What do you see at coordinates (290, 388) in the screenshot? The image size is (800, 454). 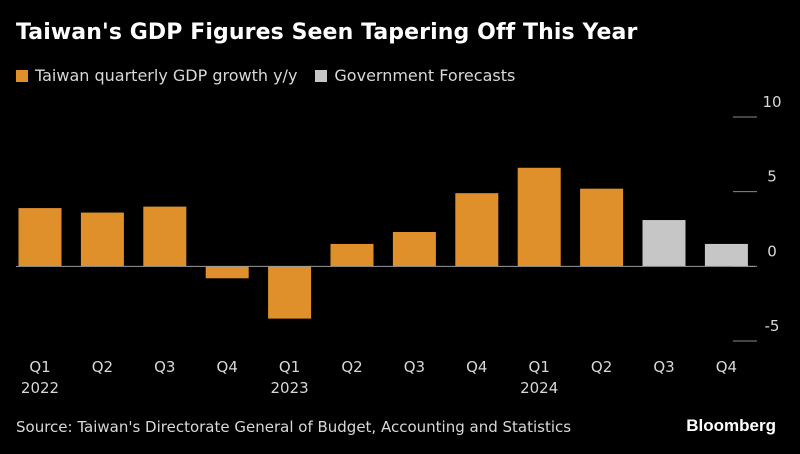 I see `x-year-label: 2023` at bounding box center [290, 388].